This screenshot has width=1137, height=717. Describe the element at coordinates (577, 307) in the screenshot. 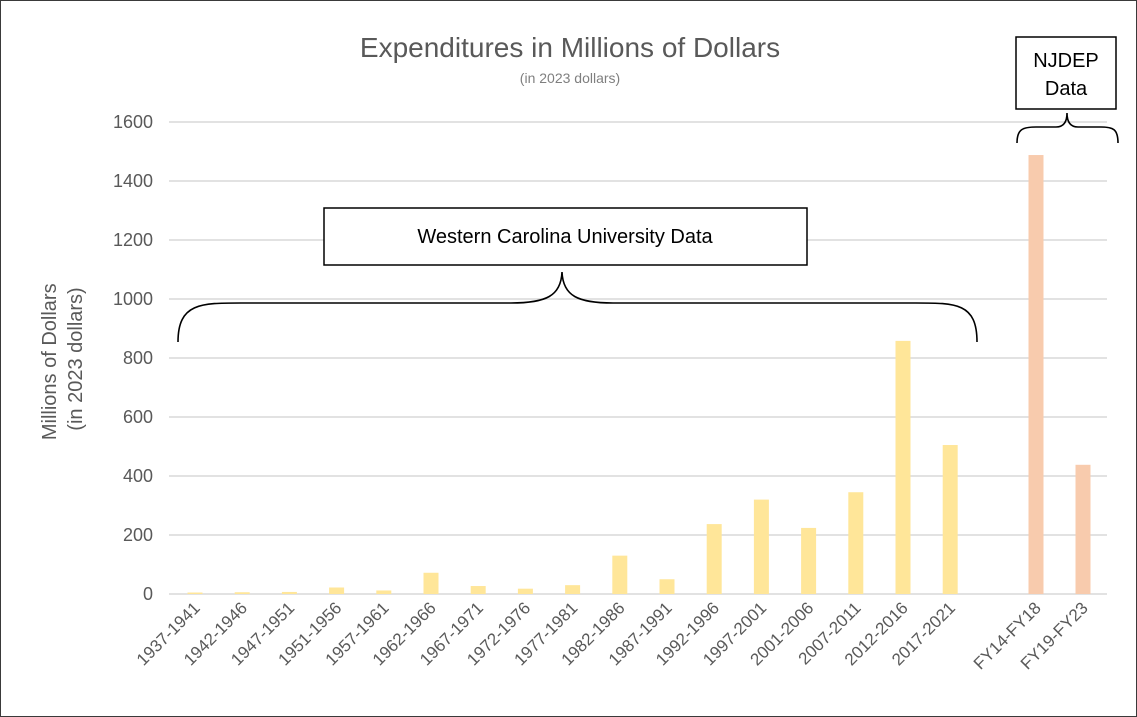

I see `wcu-bracket` at that location.